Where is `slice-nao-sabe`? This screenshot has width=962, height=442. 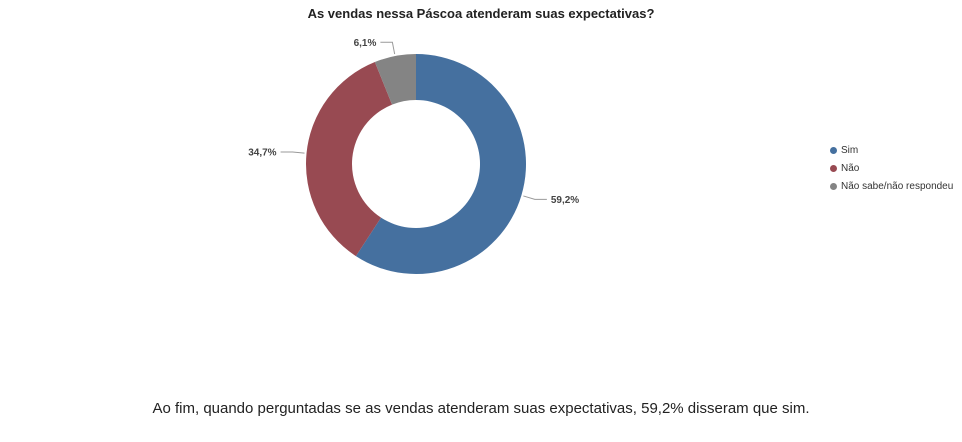
slice-nao-sabe is located at coordinates (395, 79).